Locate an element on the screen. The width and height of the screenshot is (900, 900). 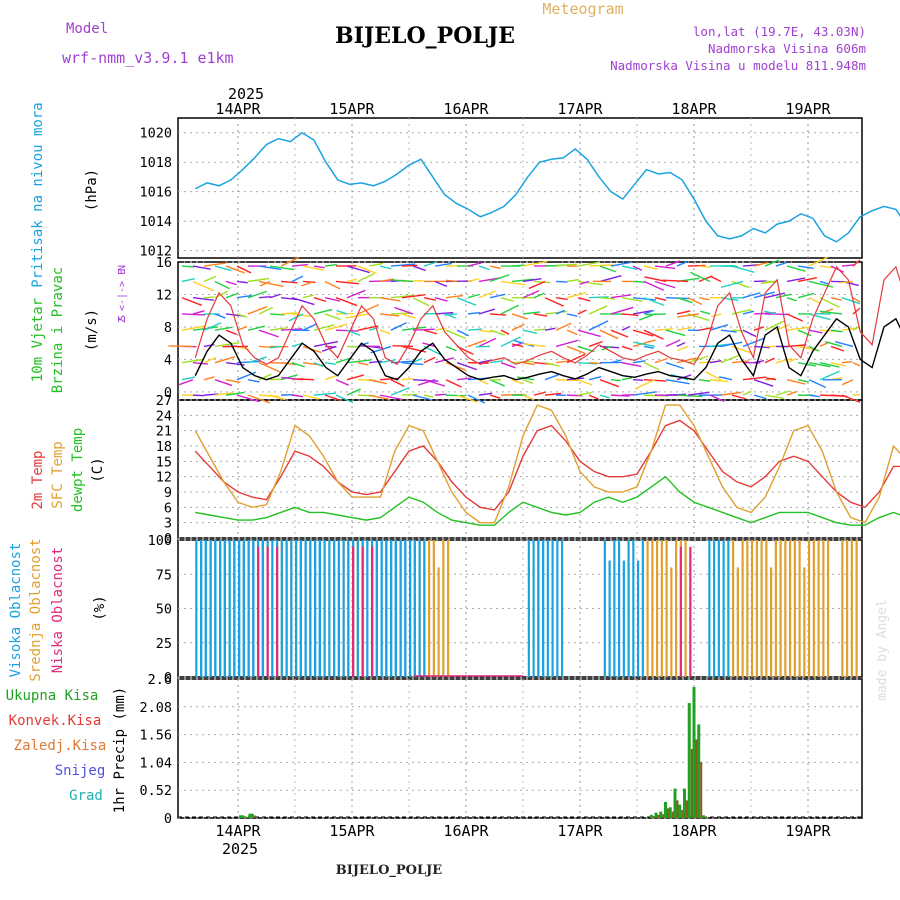
altitude-text: Nadmorska Visina 606m is located at coordinates (787, 48).